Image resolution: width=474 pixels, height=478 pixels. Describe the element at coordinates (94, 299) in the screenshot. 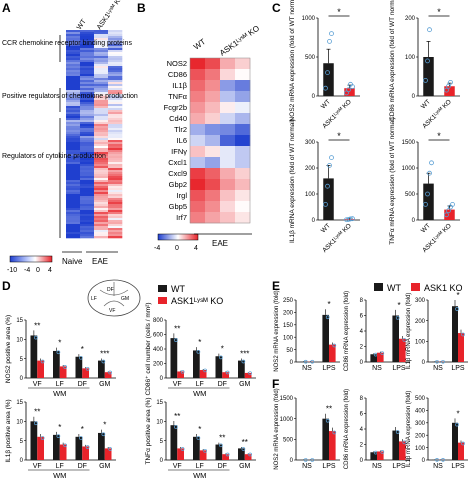

I see `inset-lf: LF` at that location.